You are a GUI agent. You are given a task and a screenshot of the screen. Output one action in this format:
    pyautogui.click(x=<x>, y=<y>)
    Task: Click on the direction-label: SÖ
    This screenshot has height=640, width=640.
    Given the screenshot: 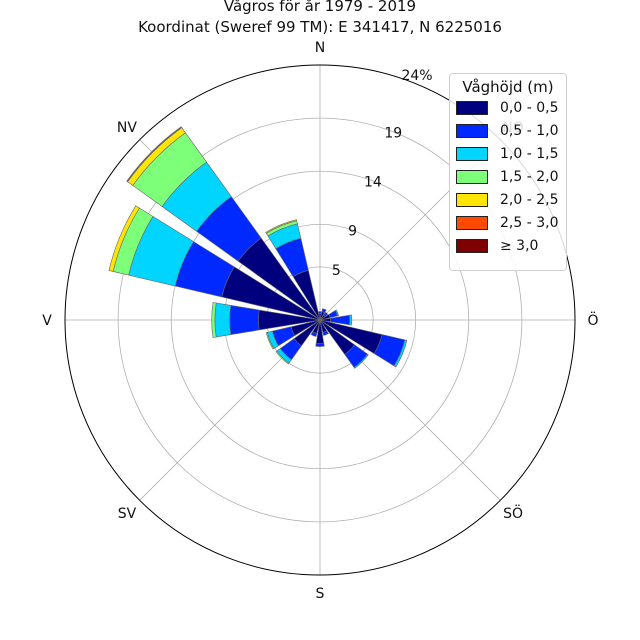 What is the action you would take?
    pyautogui.click(x=513, y=513)
    